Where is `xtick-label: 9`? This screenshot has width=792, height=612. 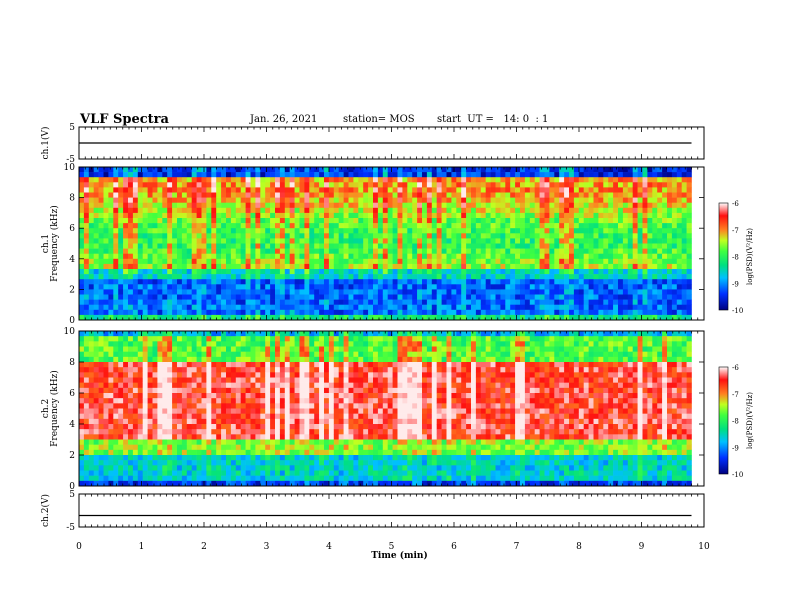 xtick-label: 9 is located at coordinates (642, 547).